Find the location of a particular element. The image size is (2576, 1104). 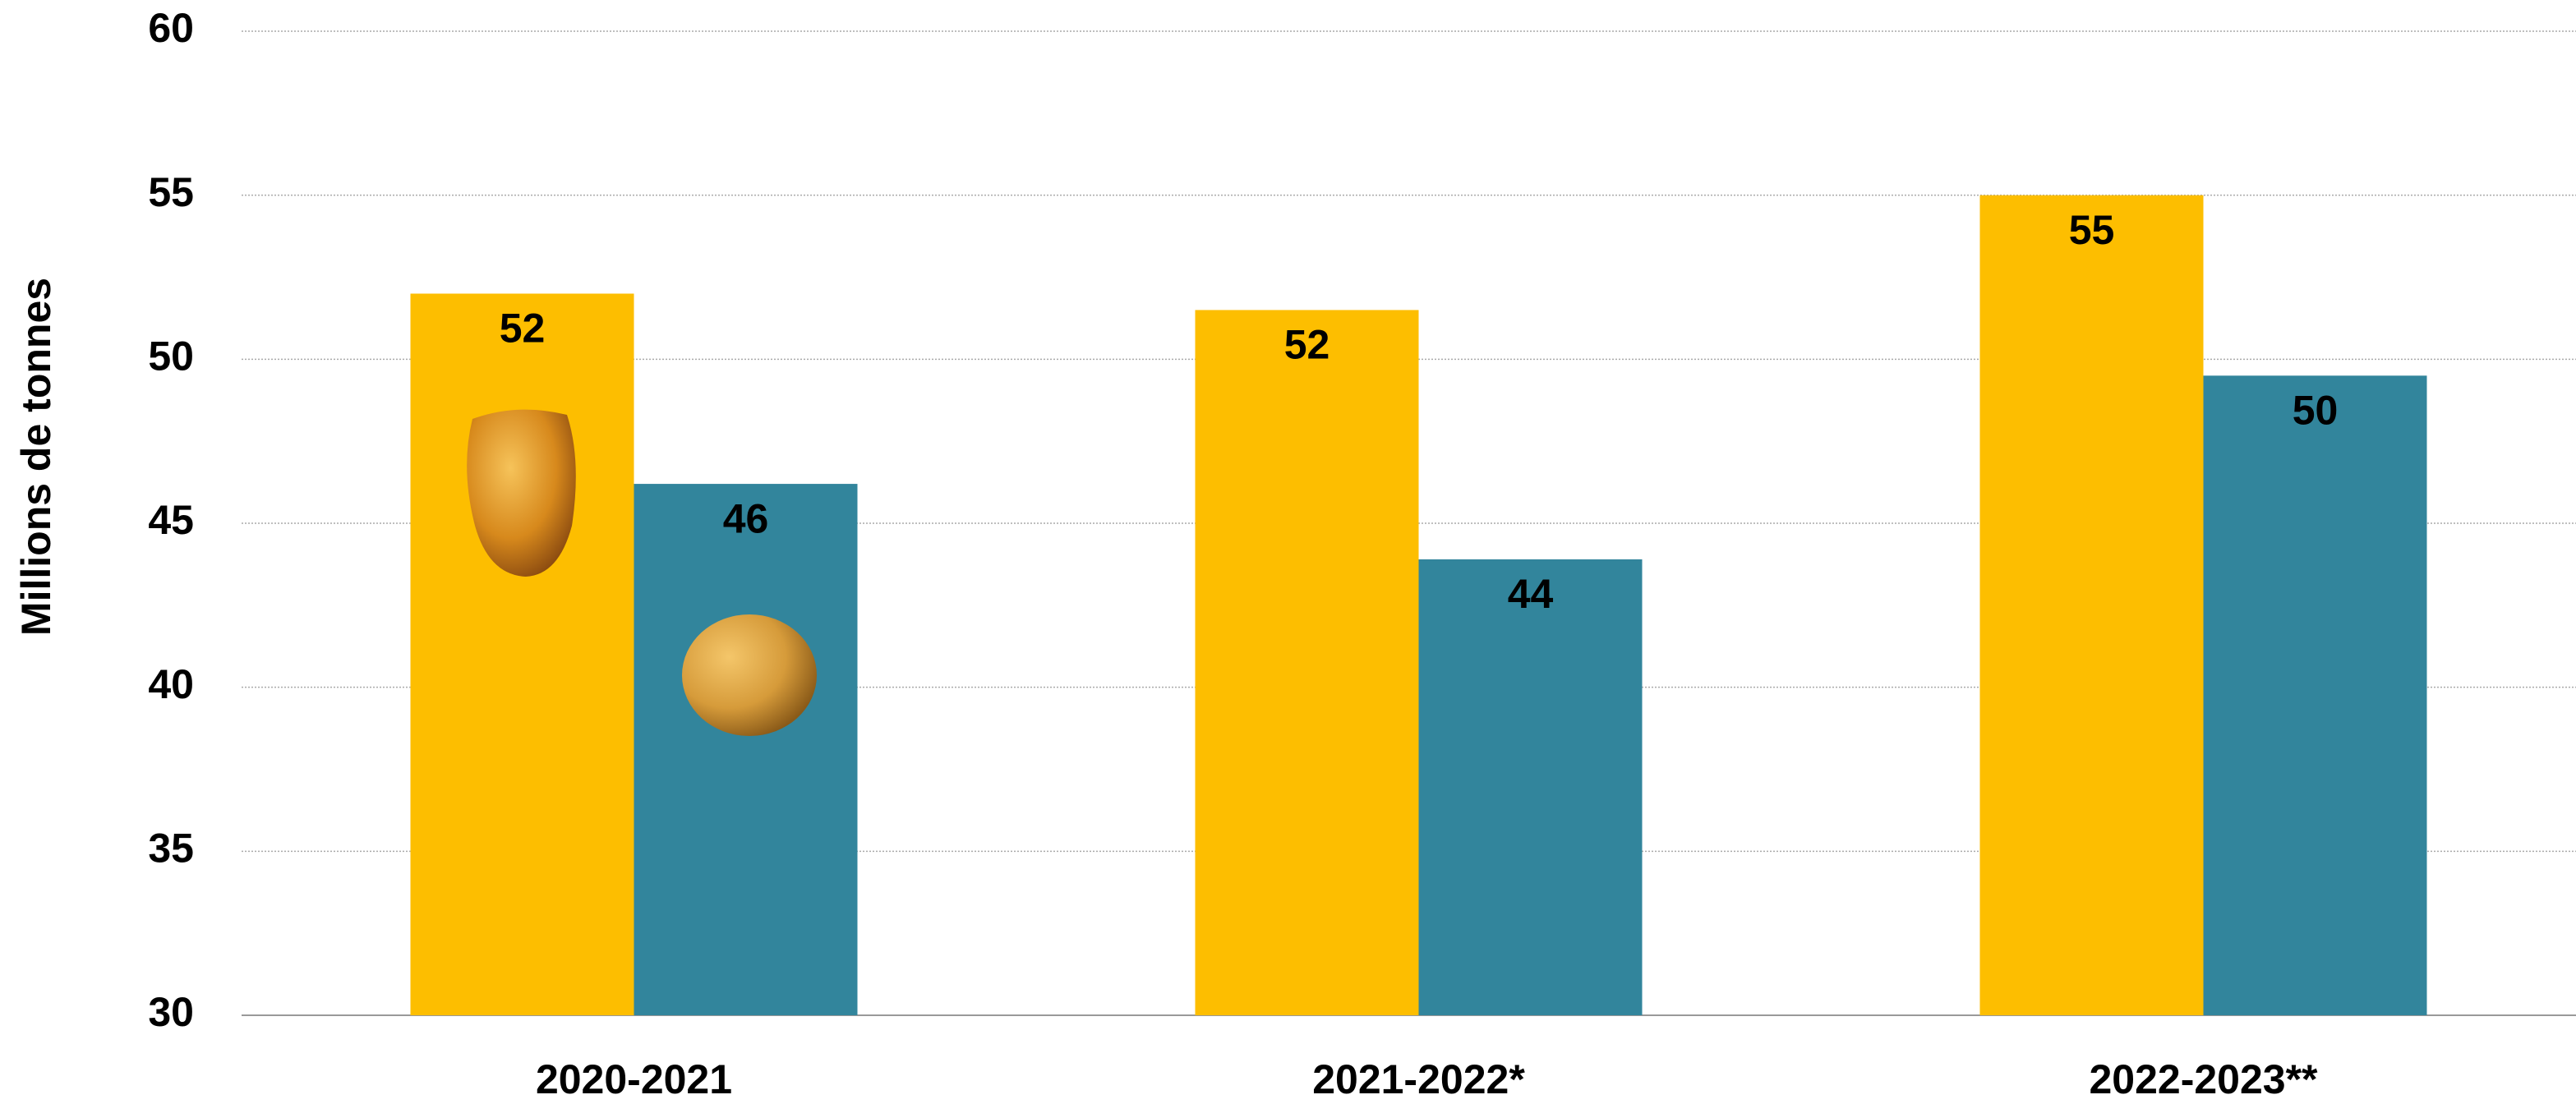

y-tick-label: 60 is located at coordinates (171, 28).